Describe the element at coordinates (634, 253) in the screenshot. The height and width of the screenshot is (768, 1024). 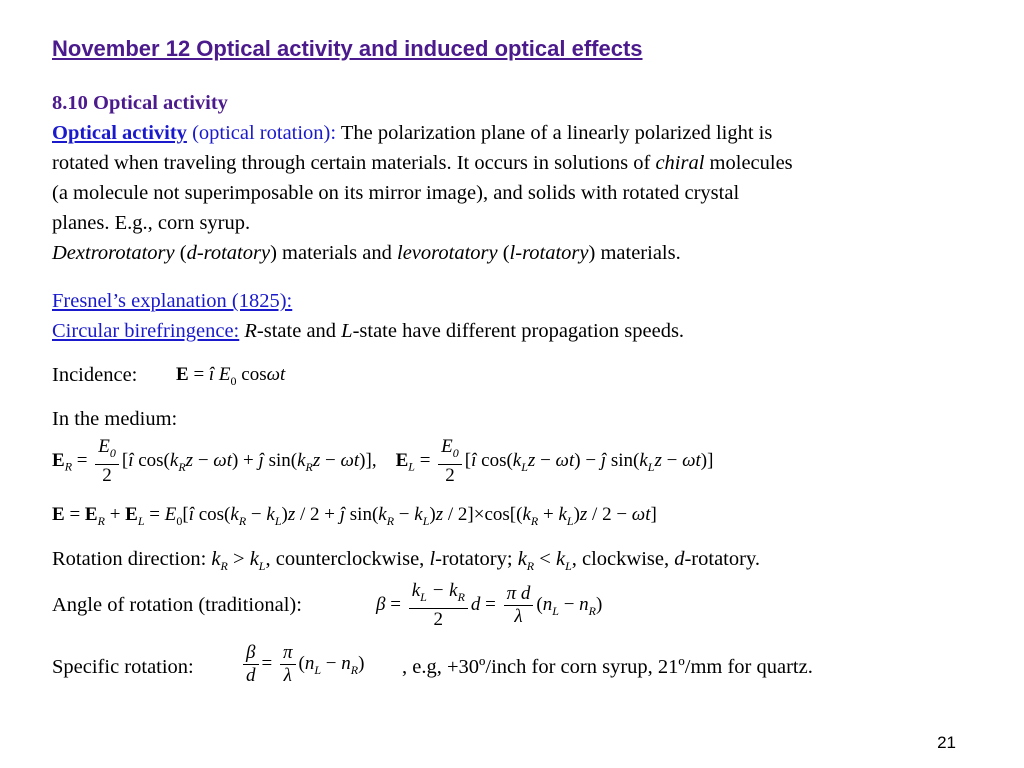
I see `rotatory-end: ) materials.` at that location.